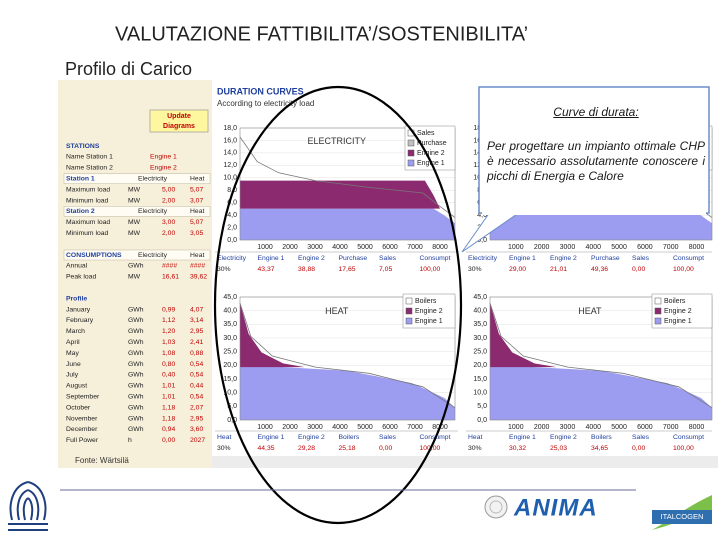 The width and height of the screenshot is (720, 540). Describe the element at coordinates (593, 247) in the screenshot. I see `x-tick-label: 4000` at that location.